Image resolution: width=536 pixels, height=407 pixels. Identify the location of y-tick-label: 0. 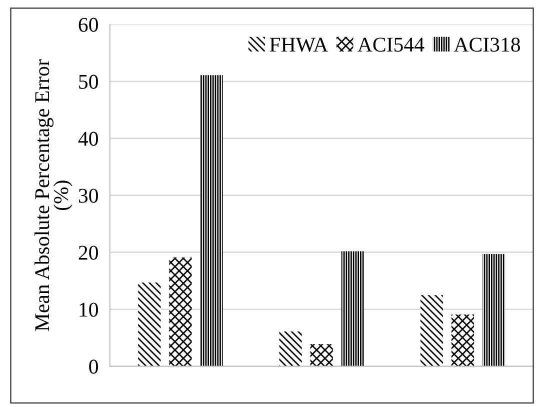
(93, 367).